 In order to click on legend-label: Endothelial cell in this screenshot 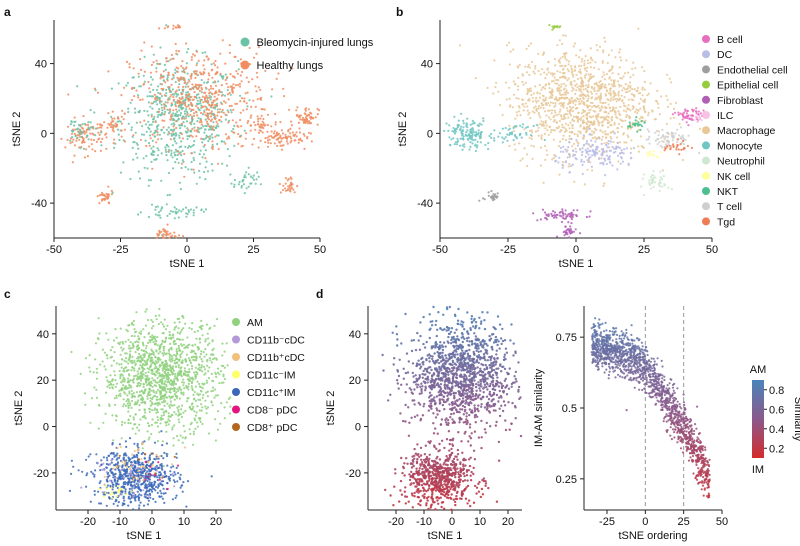, I will do `click(752, 70)`.